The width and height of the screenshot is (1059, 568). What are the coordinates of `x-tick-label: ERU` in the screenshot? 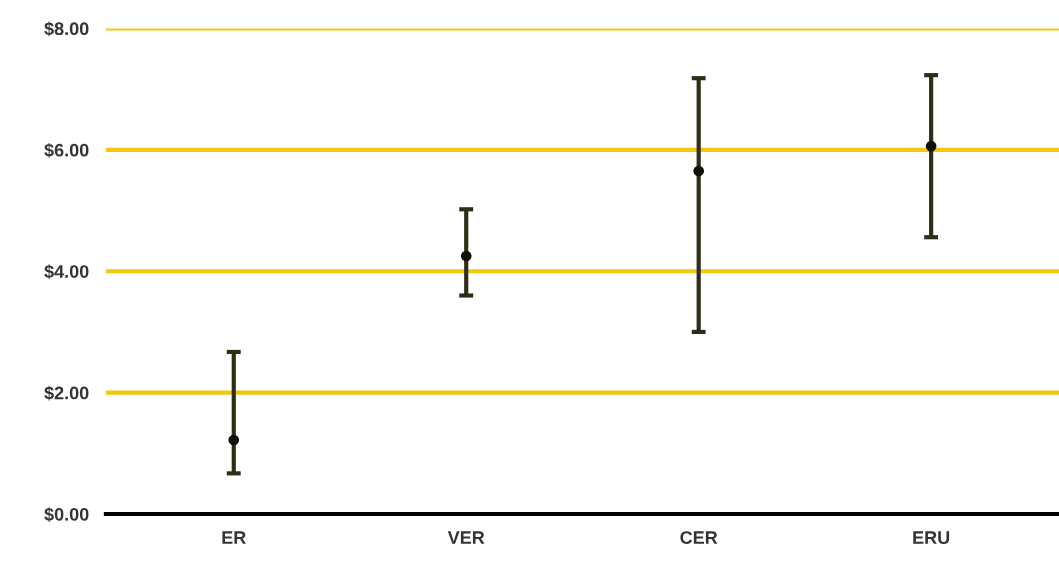 It's located at (931, 537).